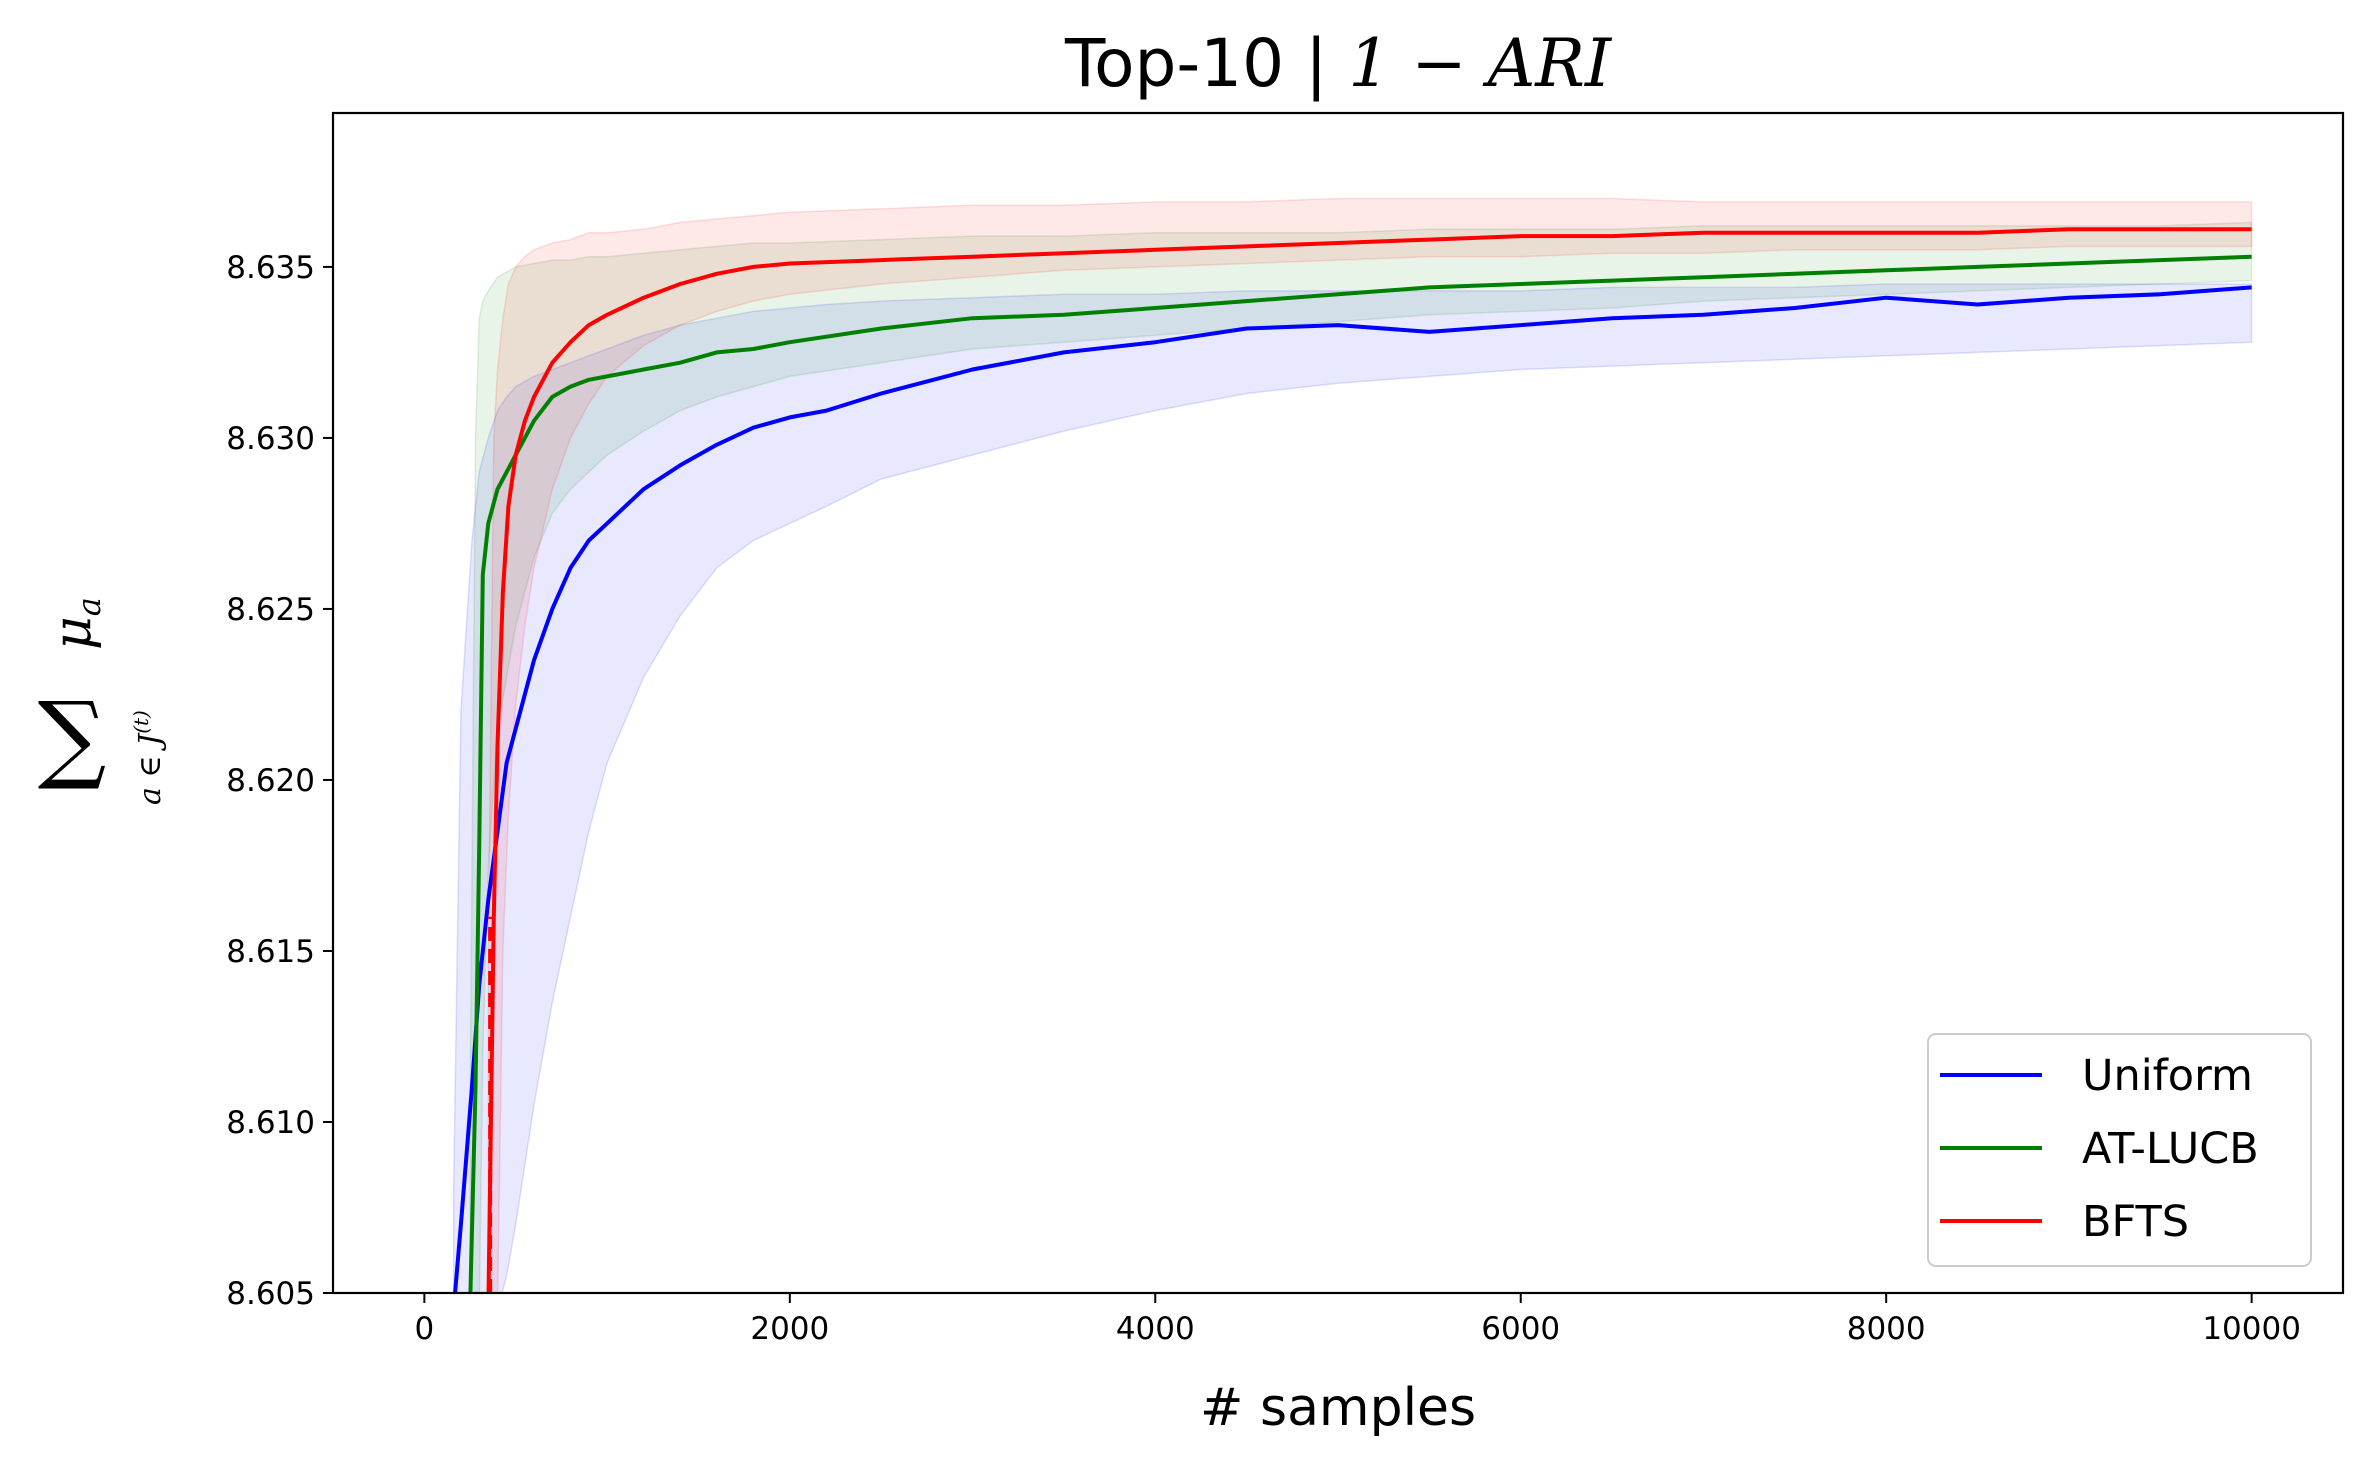 Image resolution: width=2362 pixels, height=1464 pixels. What do you see at coordinates (2167, 1076) in the screenshot?
I see `legend-label-uniform: Uniform` at bounding box center [2167, 1076].